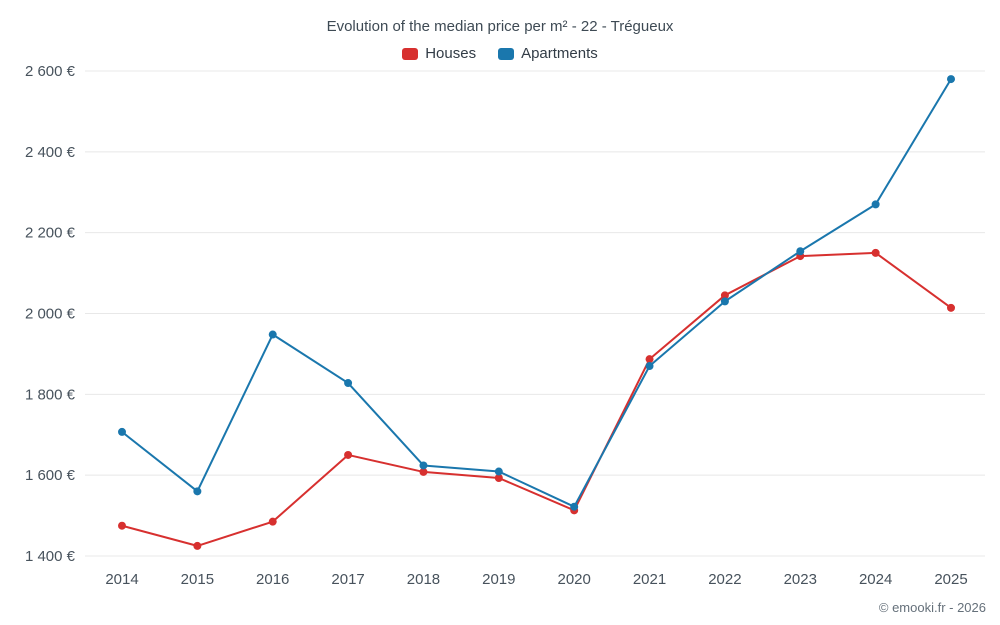 The width and height of the screenshot is (1000, 625). I want to click on svg-text: 2022, so click(724, 579).